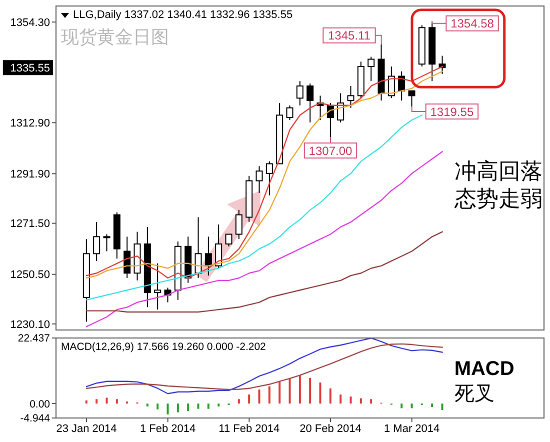  Describe the element at coordinates (30, 324) in the screenshot. I see `y-tick-label: 1230.10` at that location.